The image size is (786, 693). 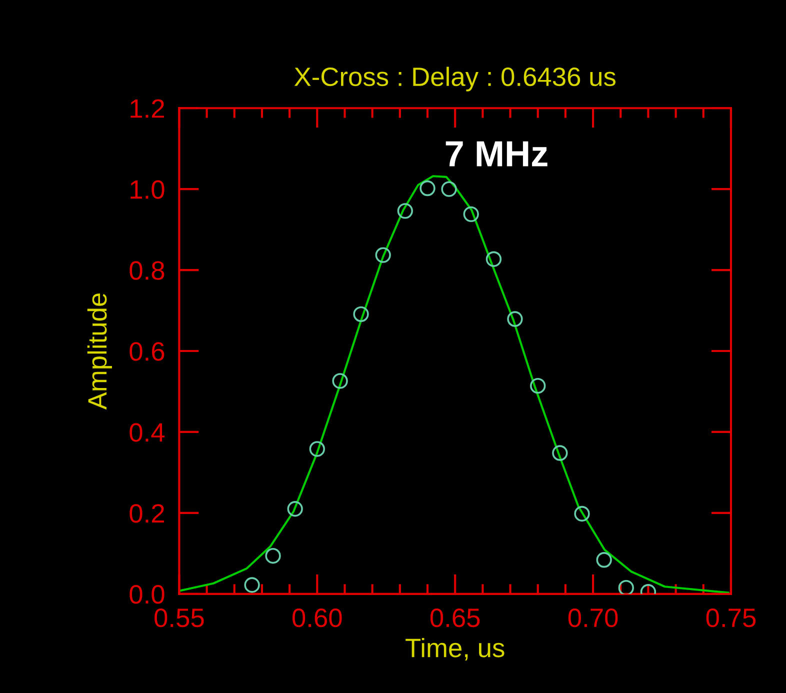 I want to click on y-tick-label: 0.8, so click(x=147, y=270).